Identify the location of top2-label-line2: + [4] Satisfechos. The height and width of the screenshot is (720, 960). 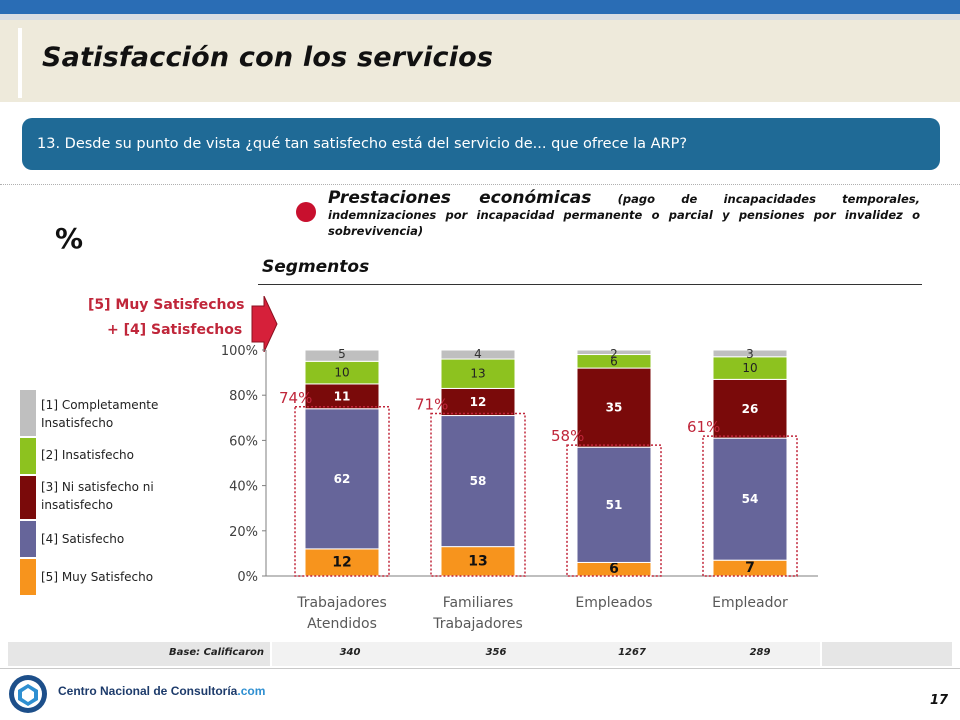
(175, 330).